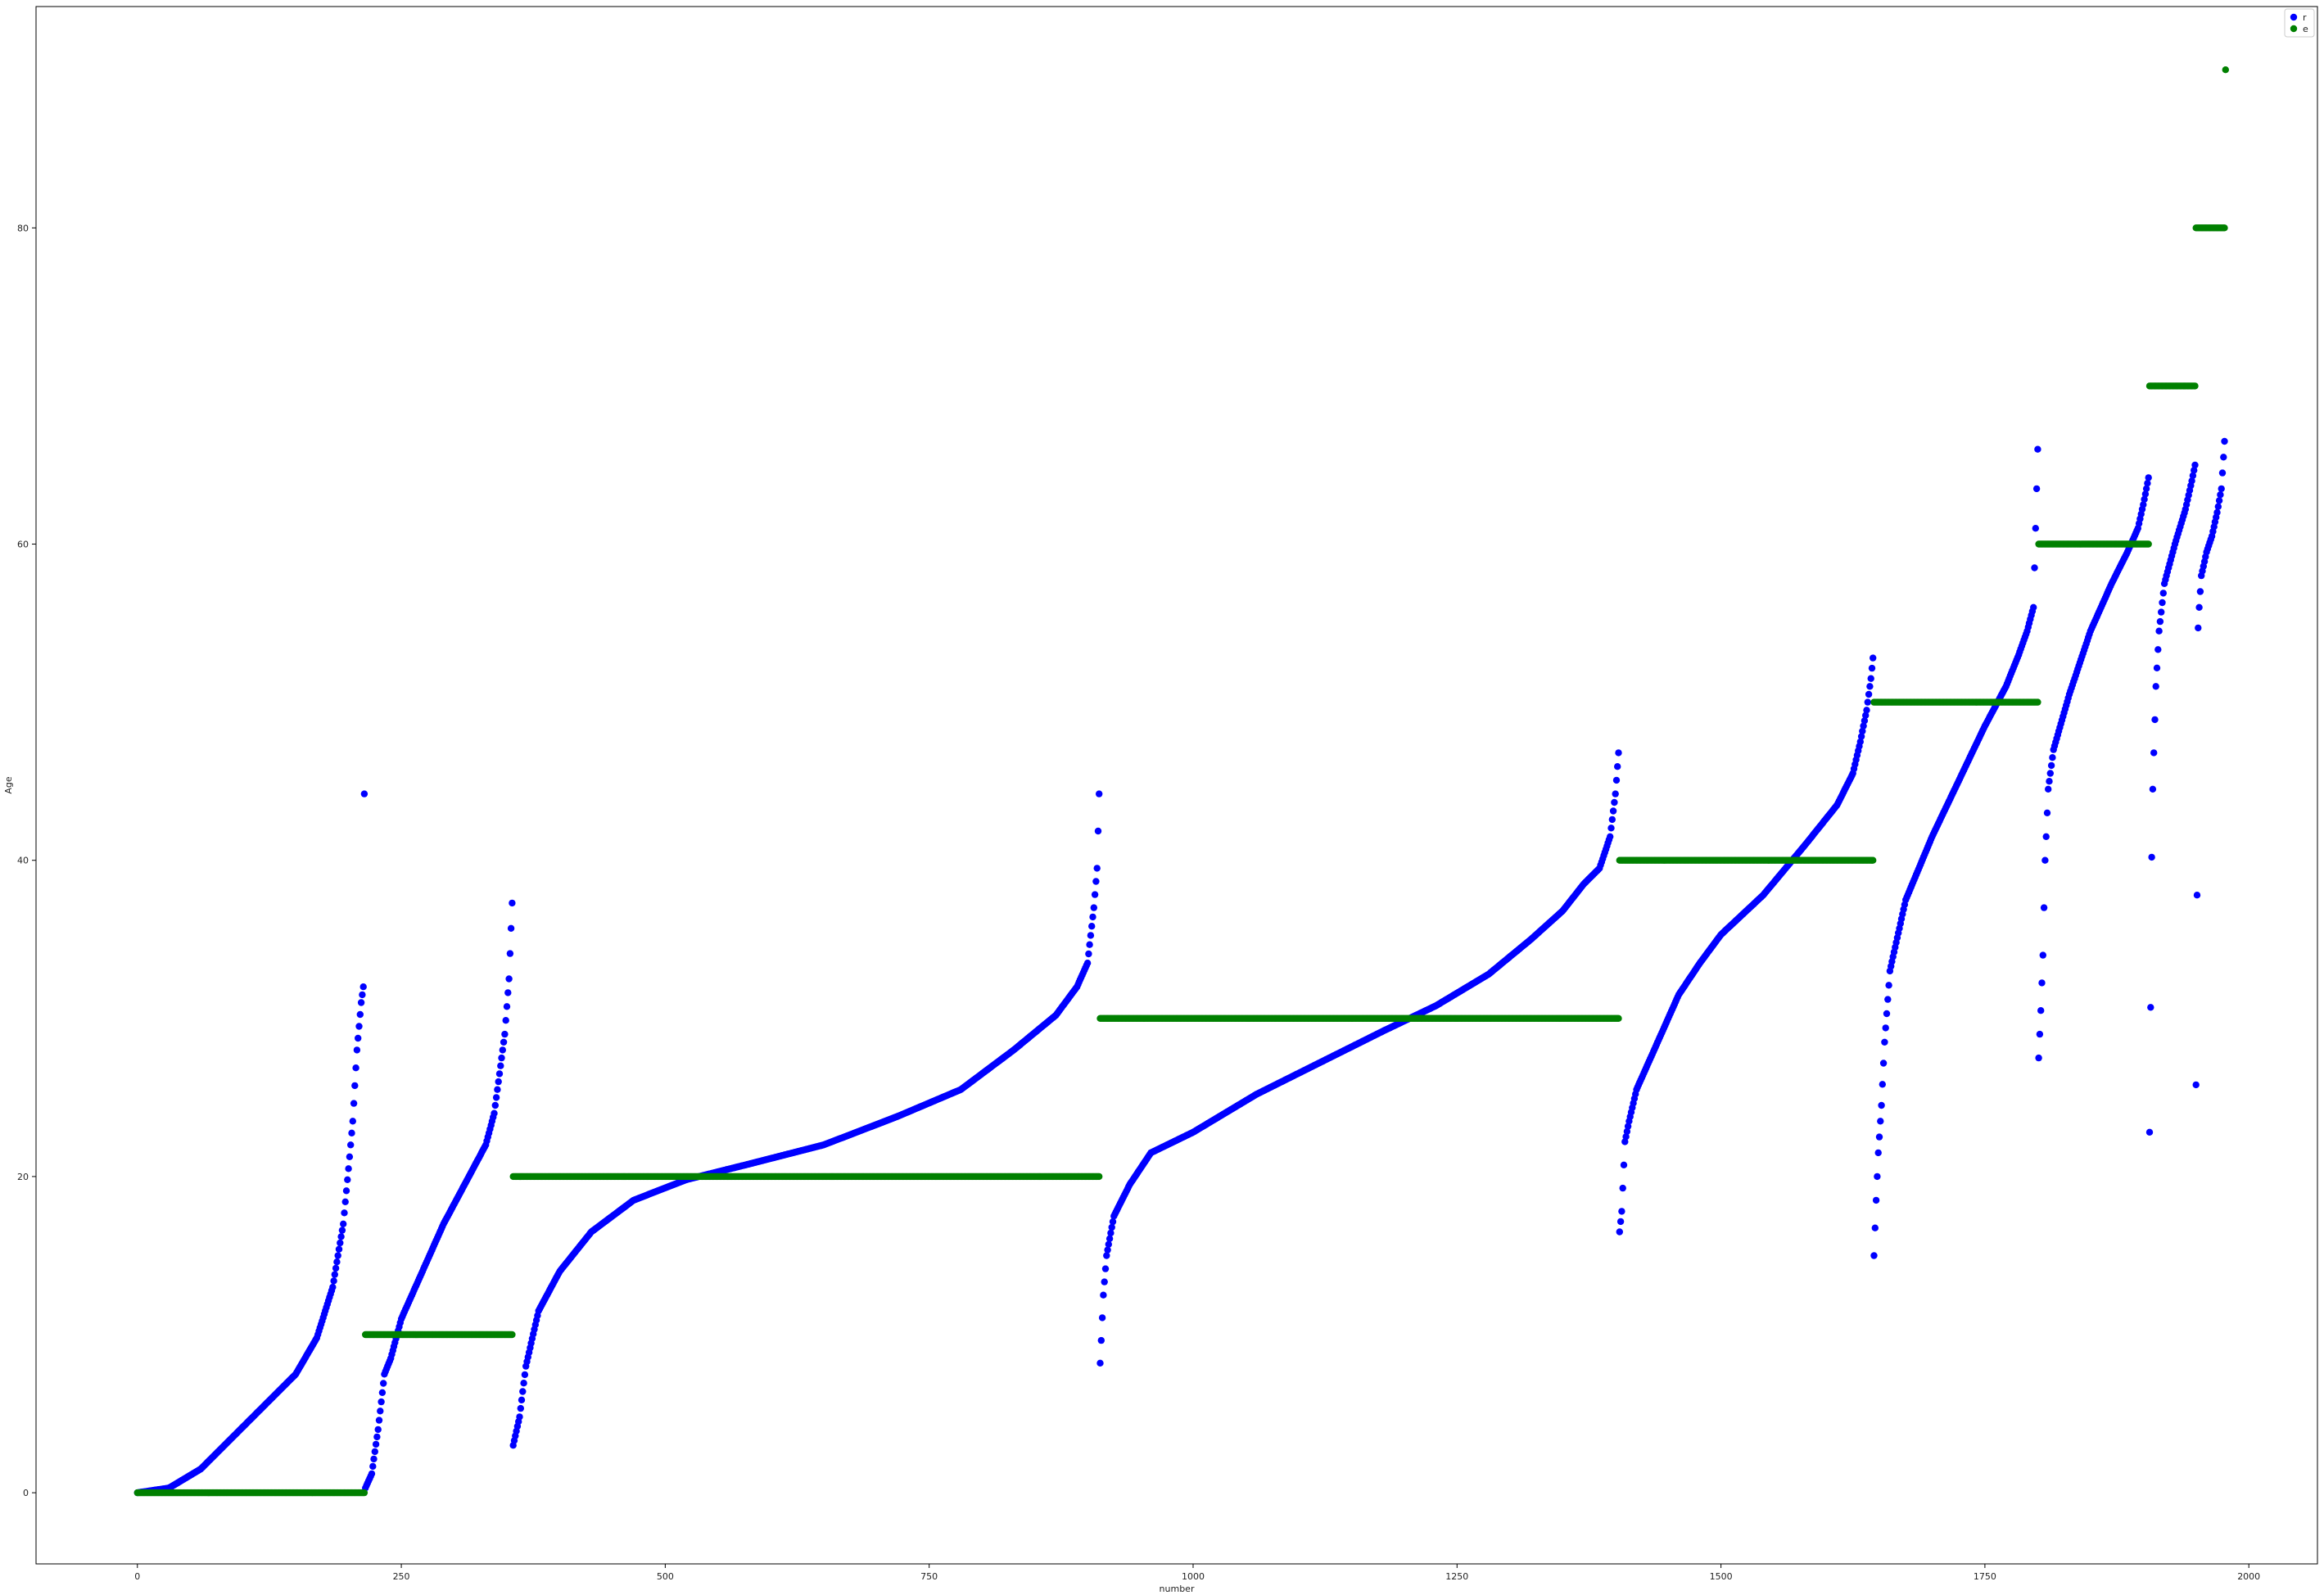 This screenshot has height=1595, width=2324. What do you see at coordinates (2249, 1576) in the screenshot?
I see `x-tick-label: 2000` at bounding box center [2249, 1576].